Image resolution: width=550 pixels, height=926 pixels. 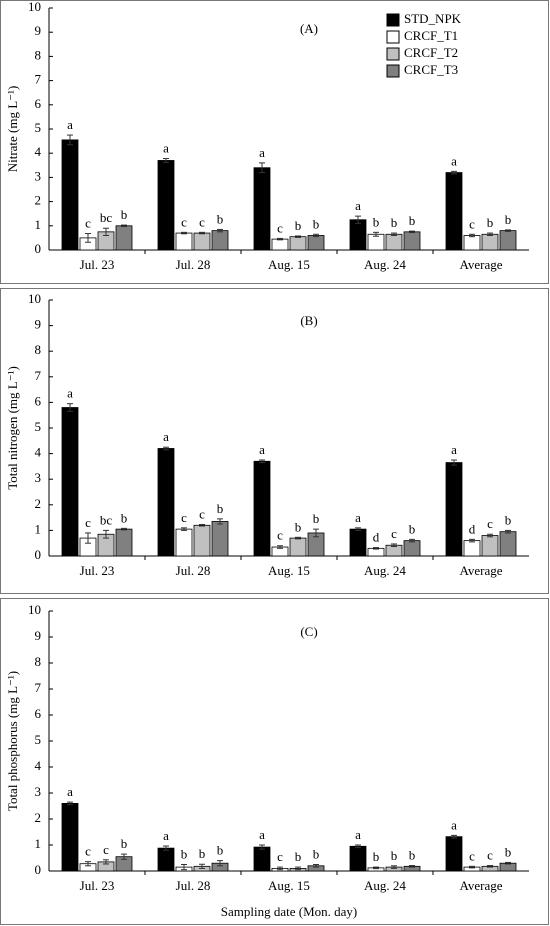 I want to click on y-tick-label: 6, so click(x=38, y=103).